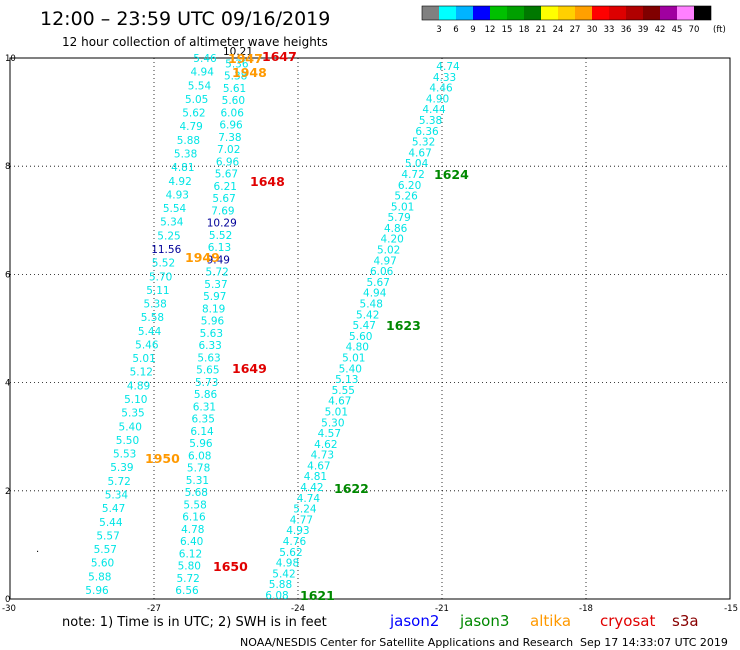  What do you see at coordinates (207, 371) in the screenshot?
I see `wave-height-value: 5.65` at bounding box center [207, 371].